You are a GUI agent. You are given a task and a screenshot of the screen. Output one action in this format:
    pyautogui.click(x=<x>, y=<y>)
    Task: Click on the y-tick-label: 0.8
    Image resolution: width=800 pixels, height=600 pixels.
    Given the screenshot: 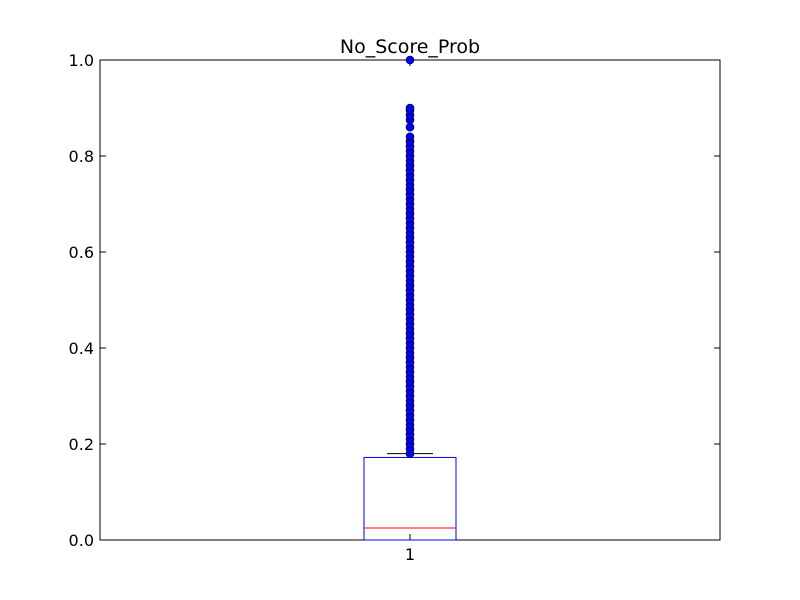 What is the action you would take?
    pyautogui.click(x=81, y=156)
    